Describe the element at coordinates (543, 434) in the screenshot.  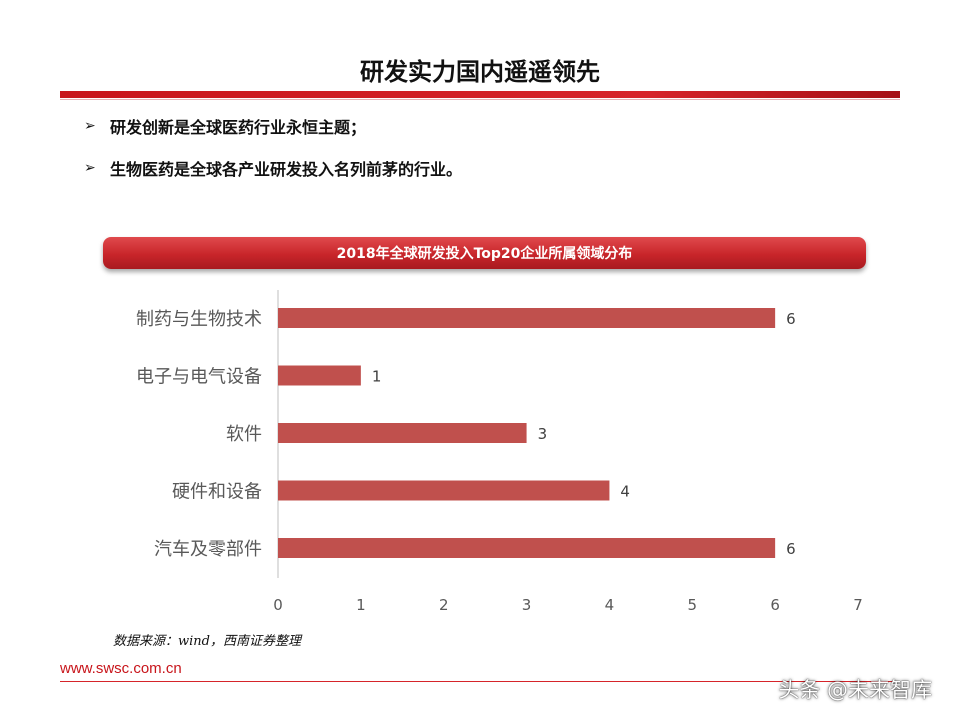
I see `data-label: 3` at that location.